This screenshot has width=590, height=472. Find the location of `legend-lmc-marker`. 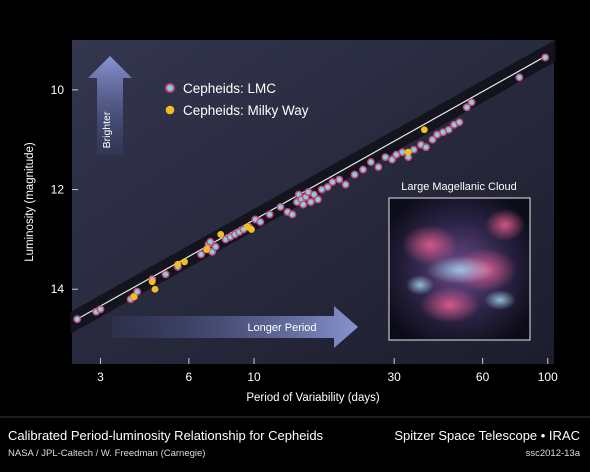

legend-lmc-marker is located at coordinates (170, 88).